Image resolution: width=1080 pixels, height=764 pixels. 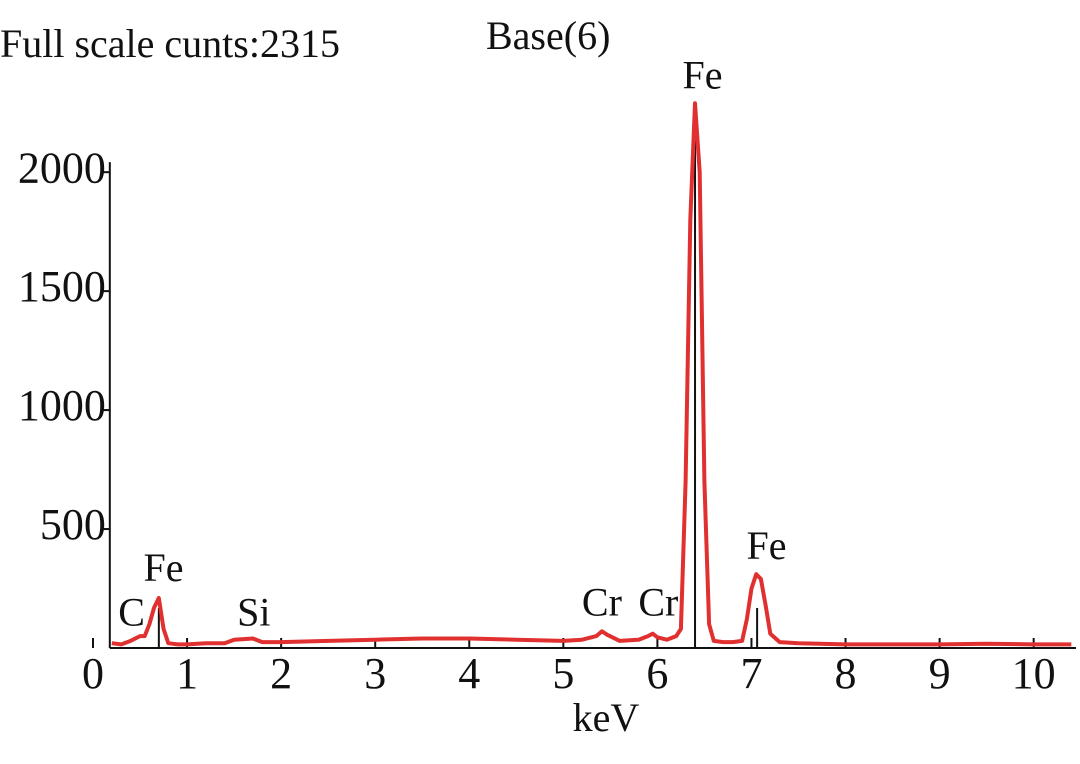 What do you see at coordinates (73, 524) in the screenshot?
I see `y-tick-label: 500` at bounding box center [73, 524].